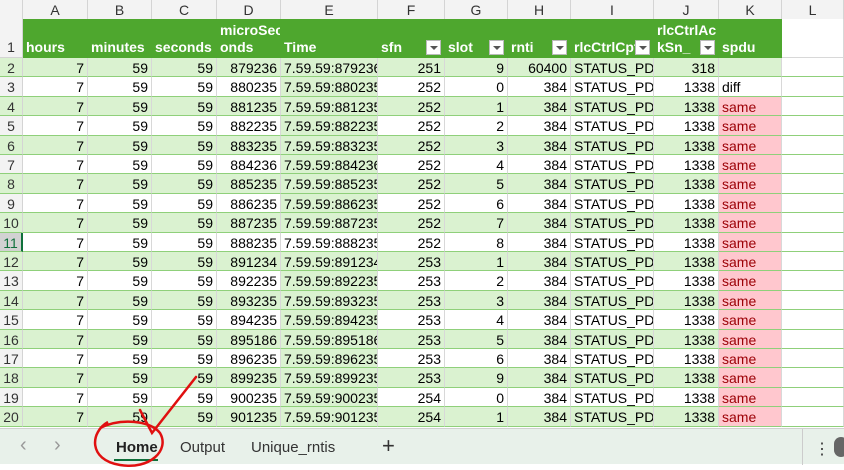  I want to click on row-header: 6, so click(11, 145).